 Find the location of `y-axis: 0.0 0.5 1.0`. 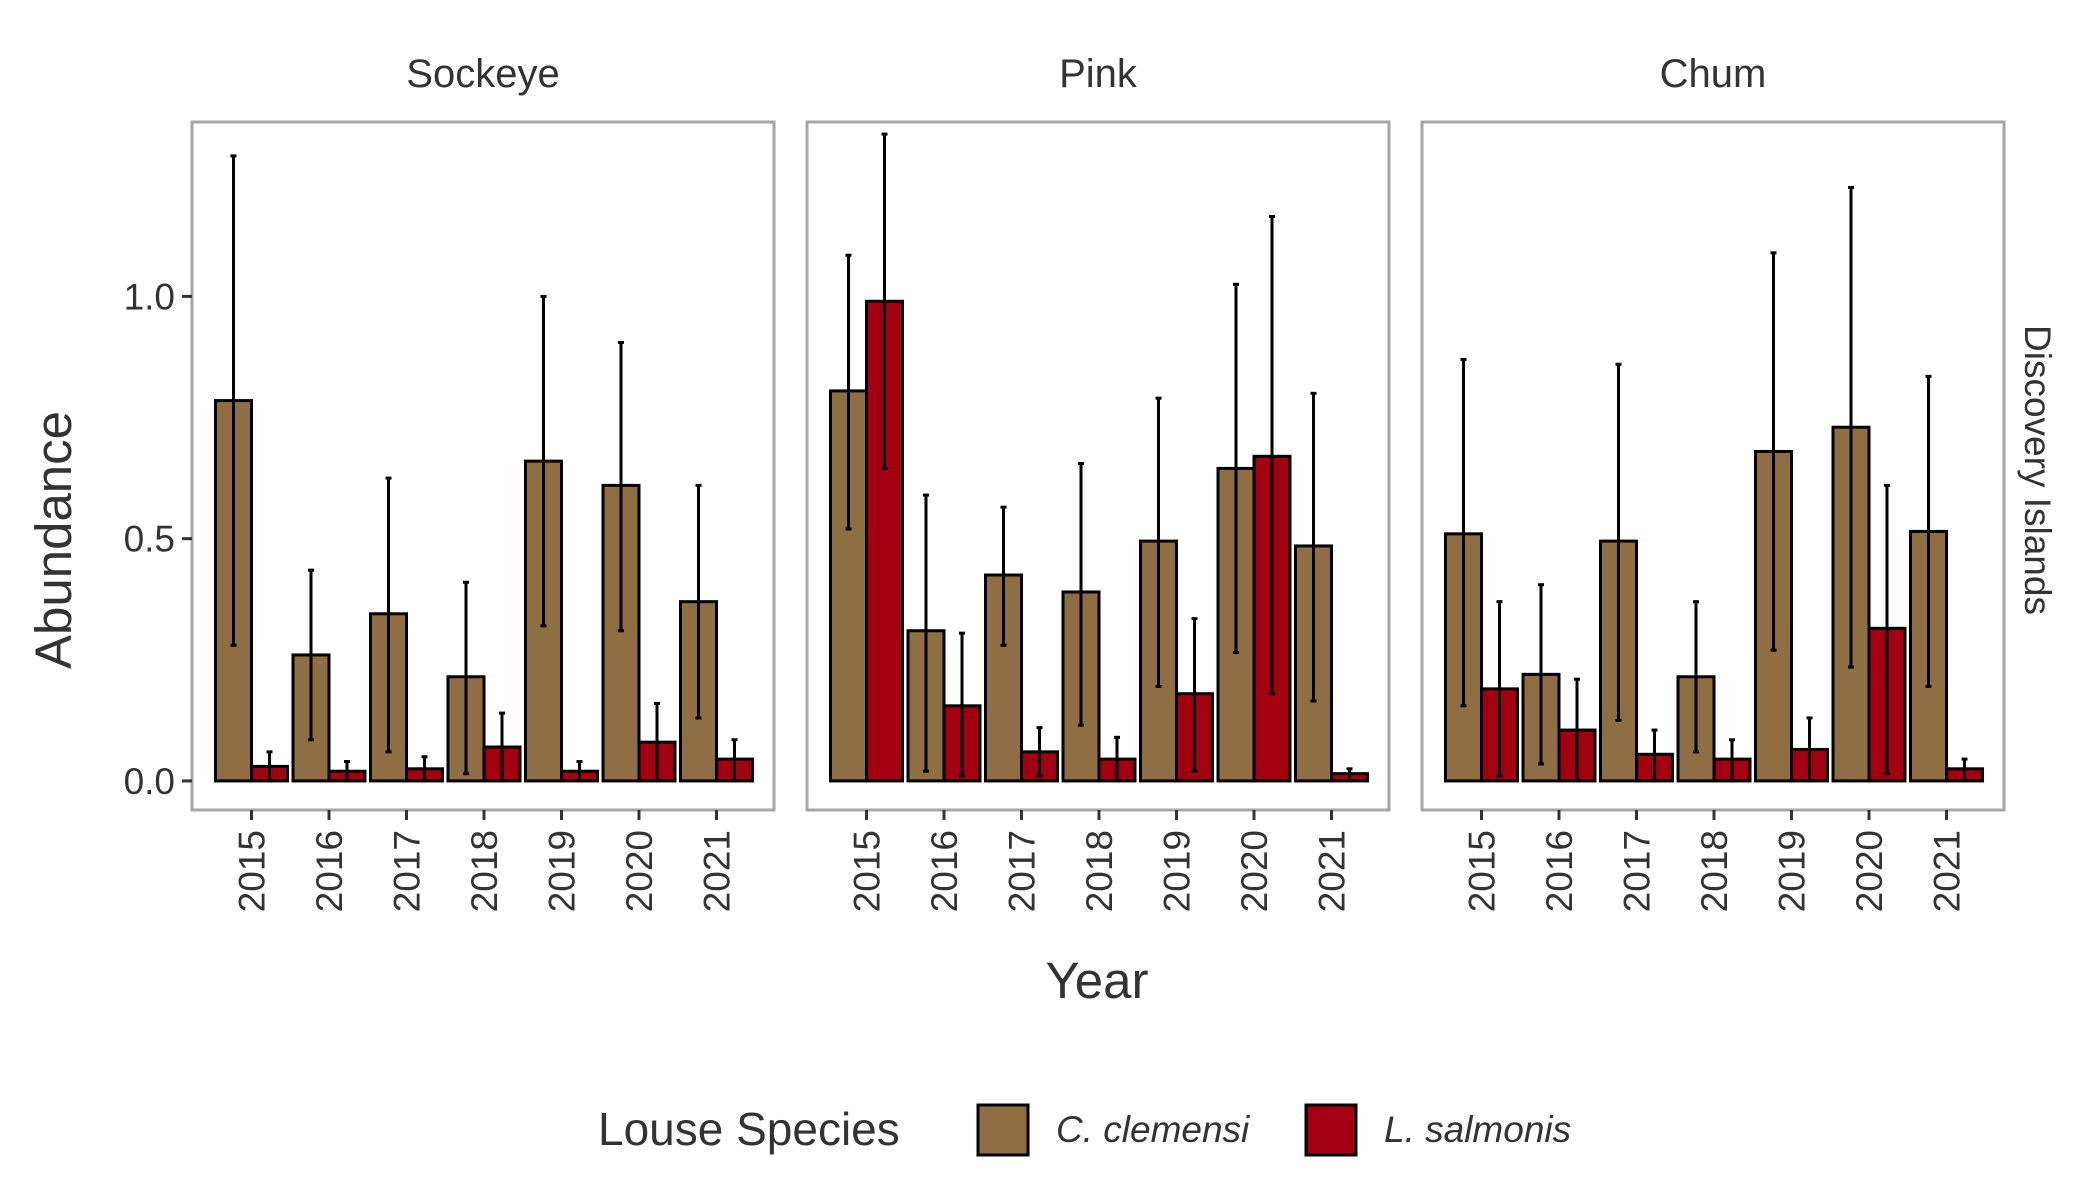

y-axis: 0.0 0.5 1.0 is located at coordinates (158, 539).